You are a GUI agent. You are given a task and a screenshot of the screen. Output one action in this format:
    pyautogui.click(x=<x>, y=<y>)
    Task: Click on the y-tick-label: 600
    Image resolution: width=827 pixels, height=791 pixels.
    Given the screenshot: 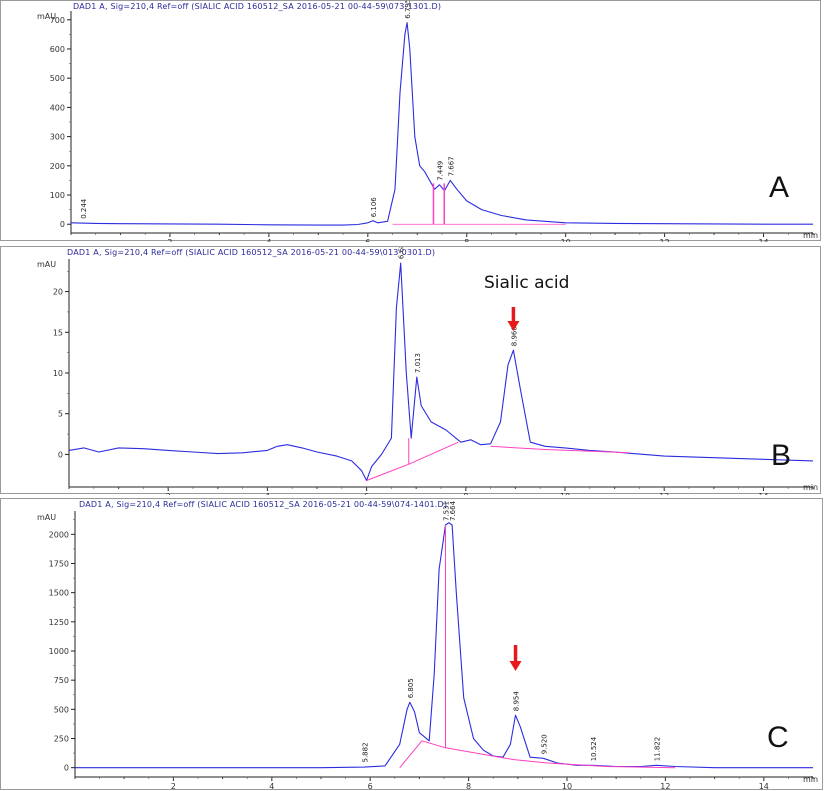 What is the action you would take?
    pyautogui.click(x=57, y=49)
    